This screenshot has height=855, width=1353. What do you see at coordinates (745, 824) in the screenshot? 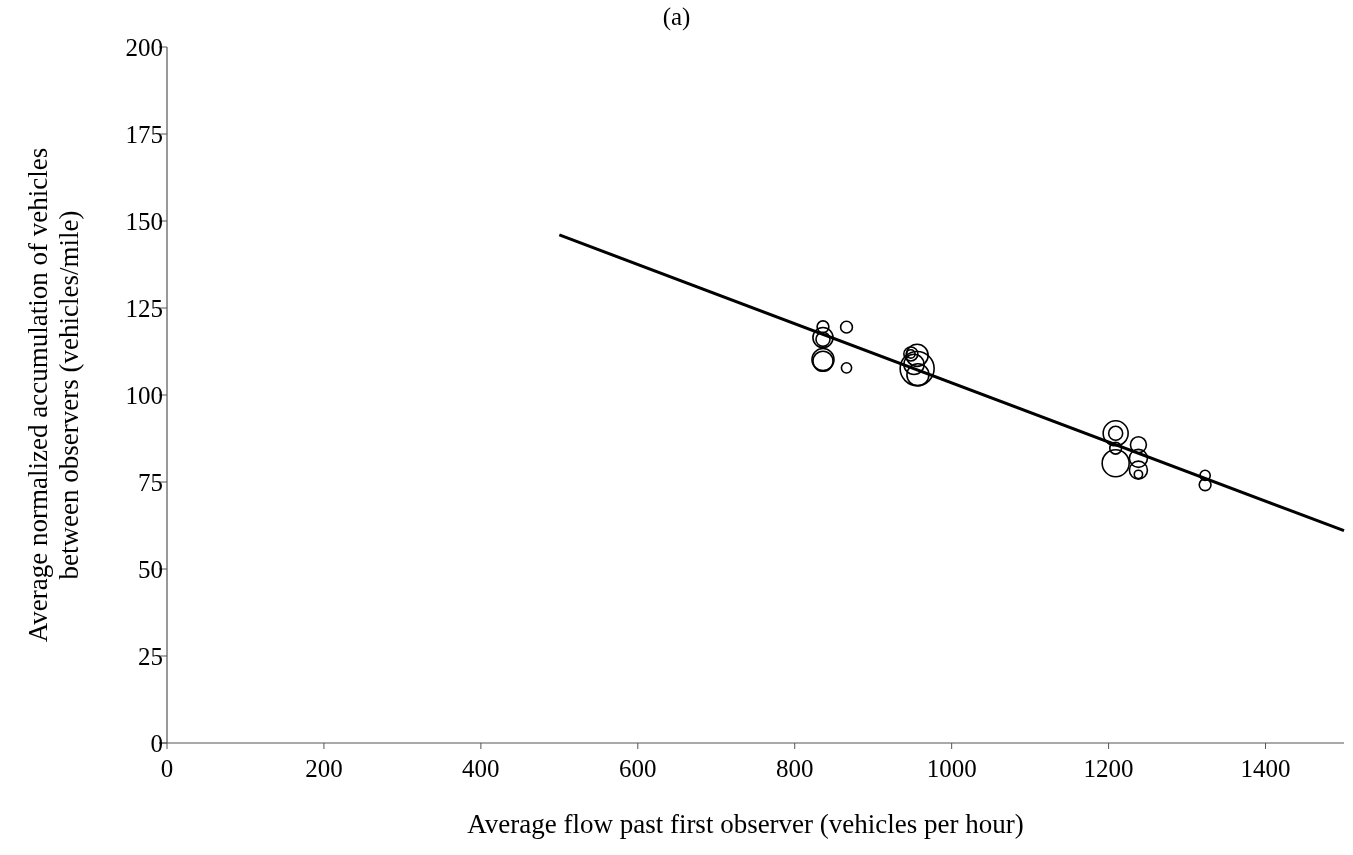
I see `x-axis-title: Average flow past first observer (vehicles per hour)` at bounding box center [745, 824].